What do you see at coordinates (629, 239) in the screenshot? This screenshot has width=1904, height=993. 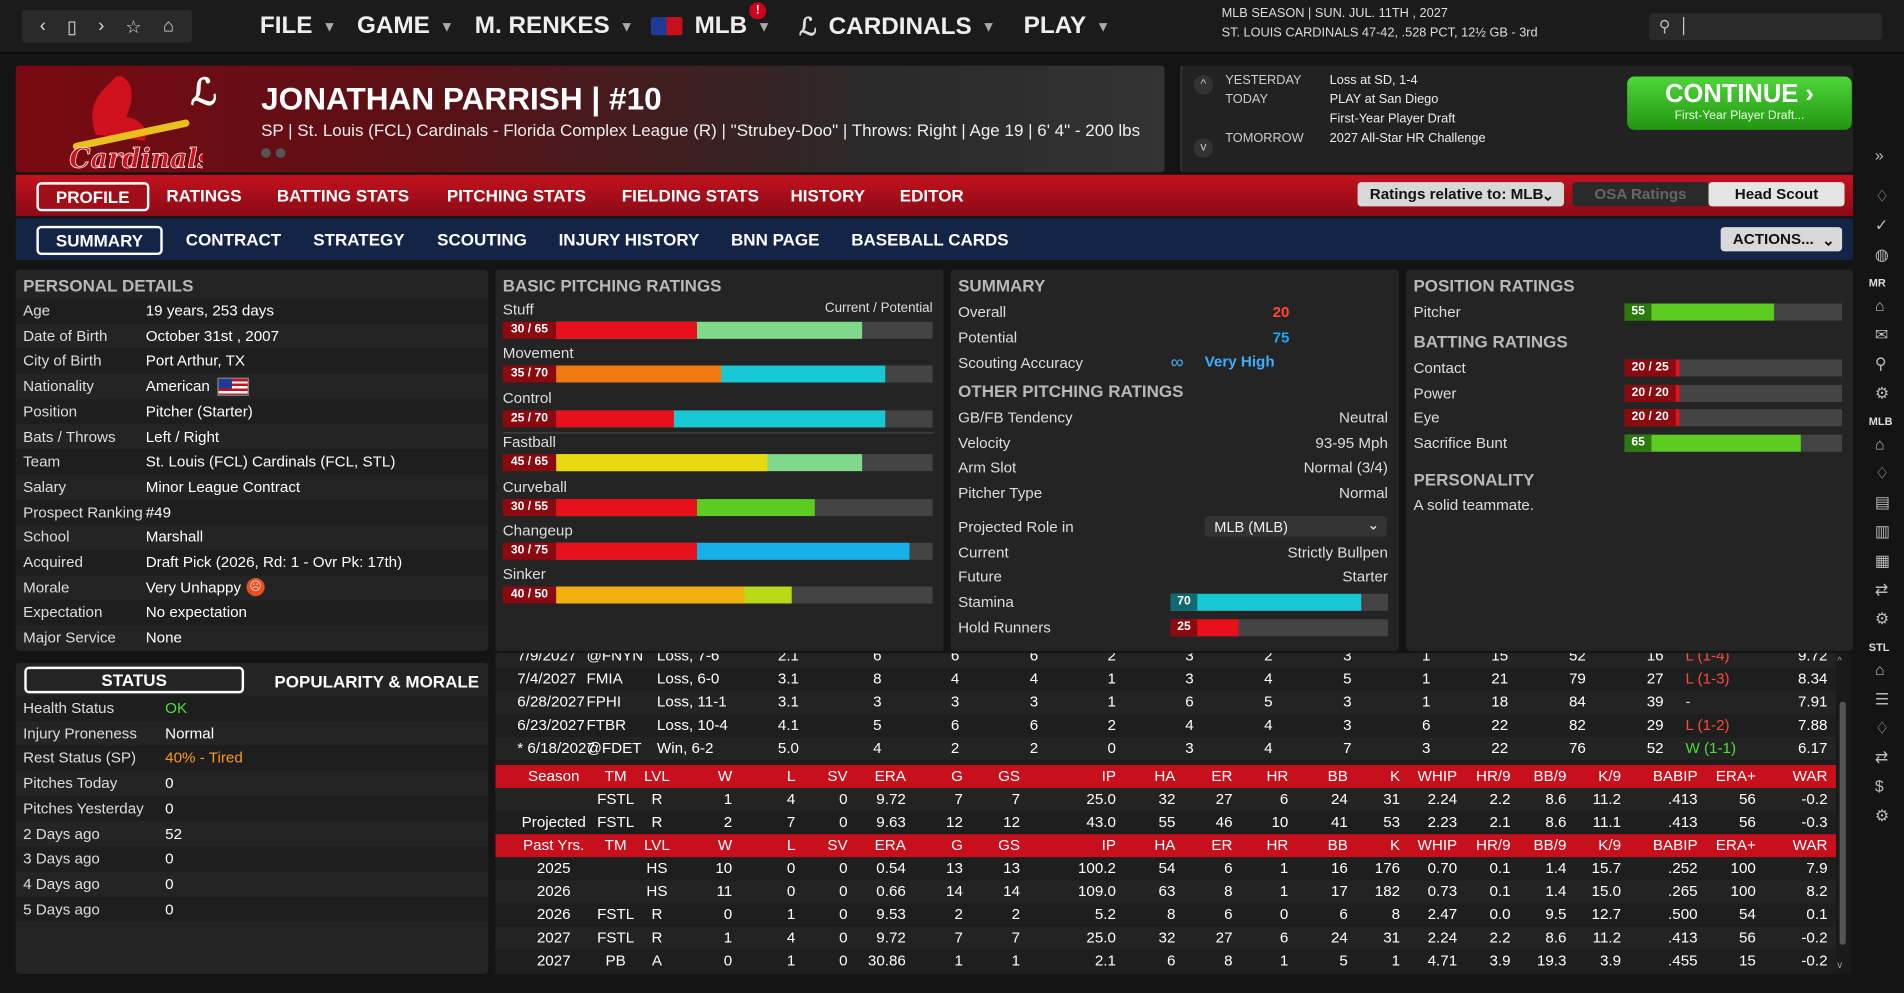 I see `tab-injury-history: INJURY HISTORY` at bounding box center [629, 239].